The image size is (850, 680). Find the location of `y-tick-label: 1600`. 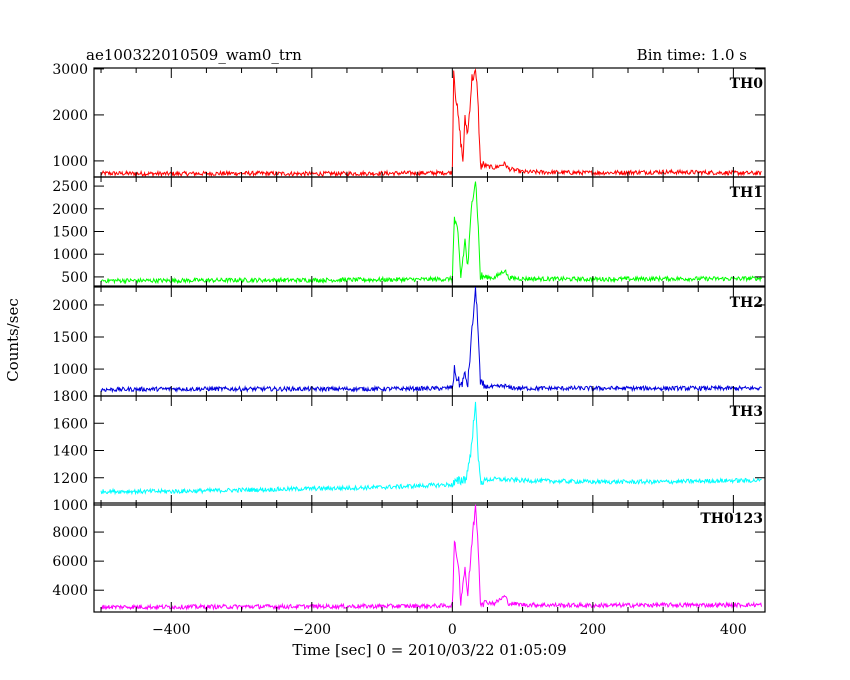

y-tick-label: 1600 is located at coordinates (70, 424).